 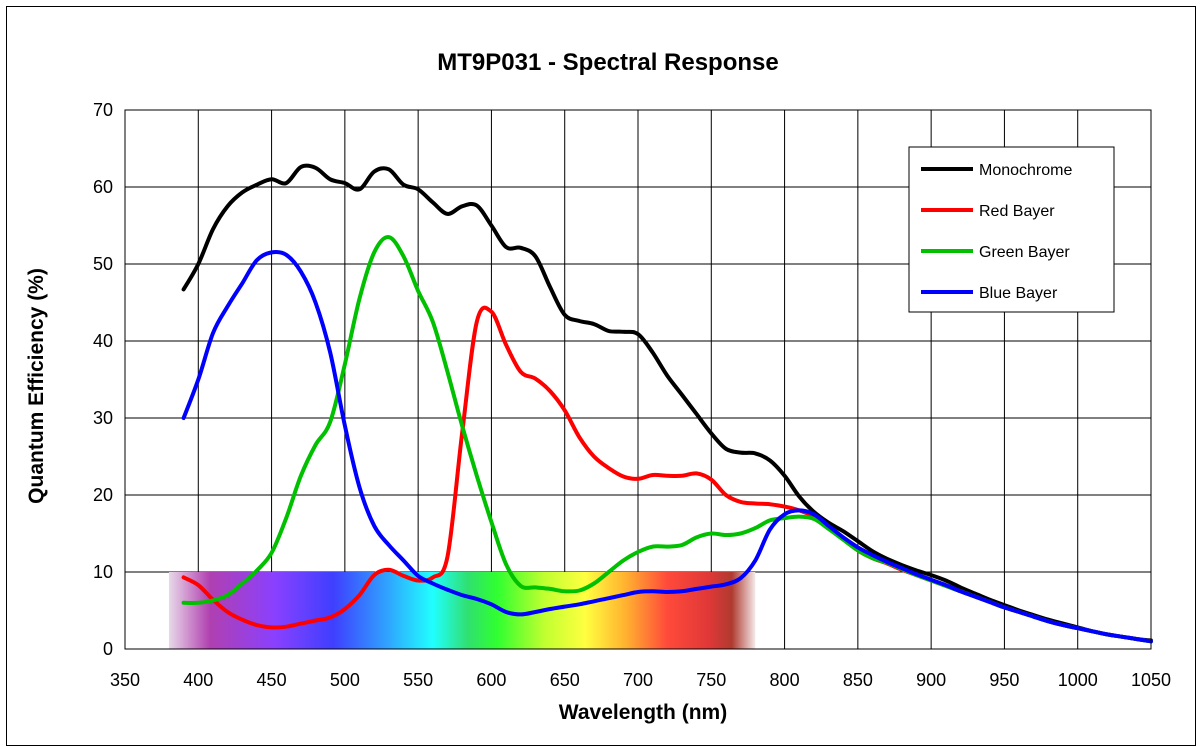 I want to click on x-axis-label: Wavelength (nm), so click(x=643, y=712).